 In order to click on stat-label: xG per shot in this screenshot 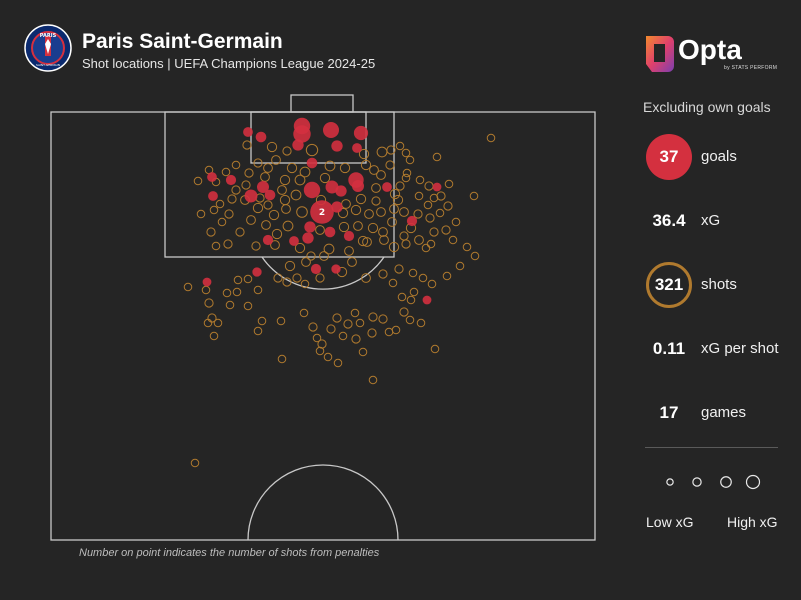, I will do `click(740, 348)`.